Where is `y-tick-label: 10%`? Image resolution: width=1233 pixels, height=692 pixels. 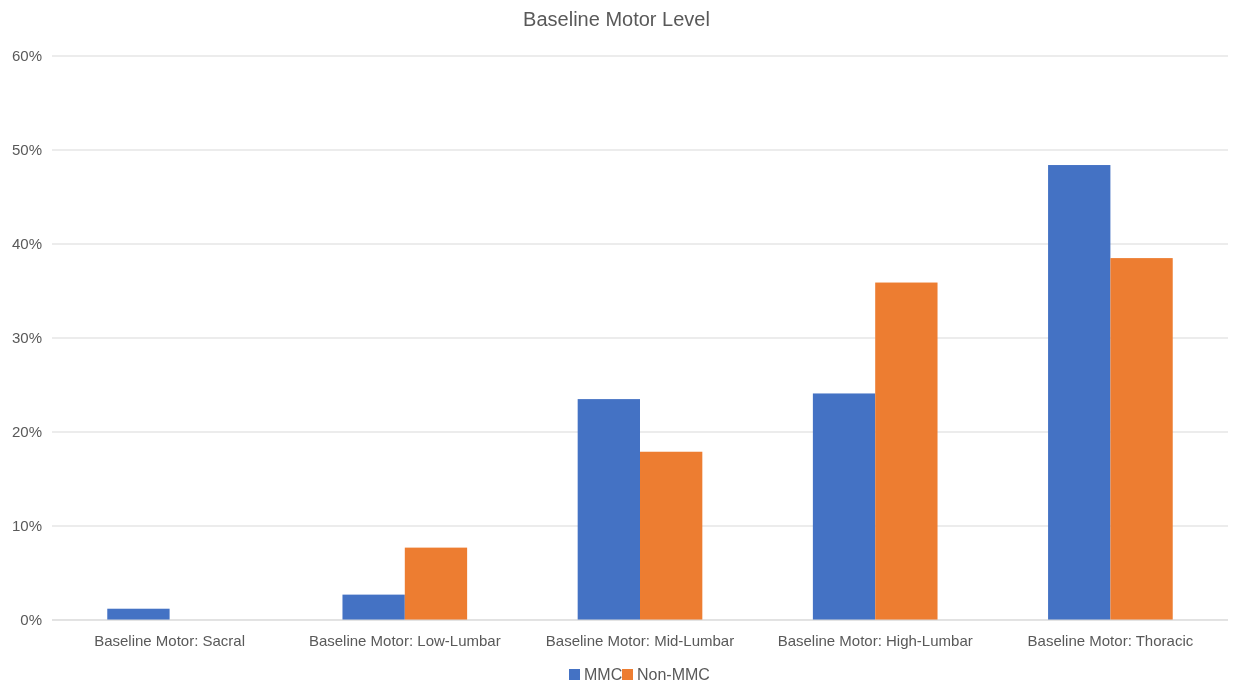
y-tick-label: 10% is located at coordinates (26, 526).